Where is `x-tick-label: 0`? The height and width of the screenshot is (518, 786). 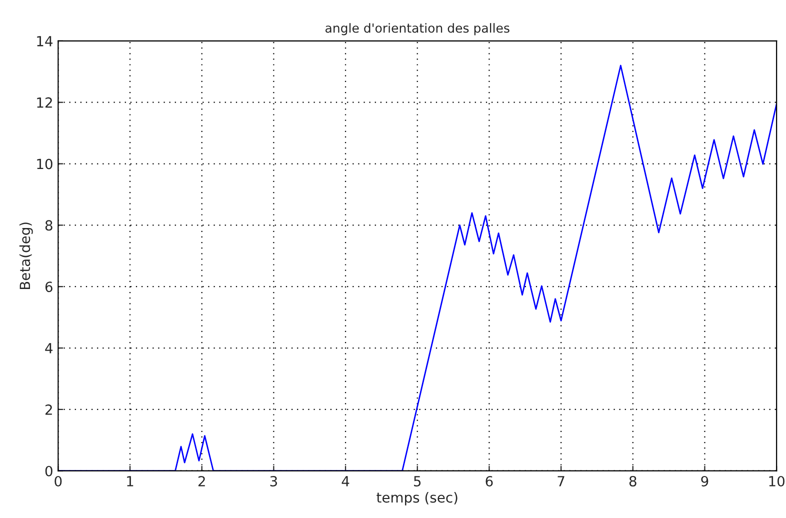 x-tick-label: 0 is located at coordinates (58, 481).